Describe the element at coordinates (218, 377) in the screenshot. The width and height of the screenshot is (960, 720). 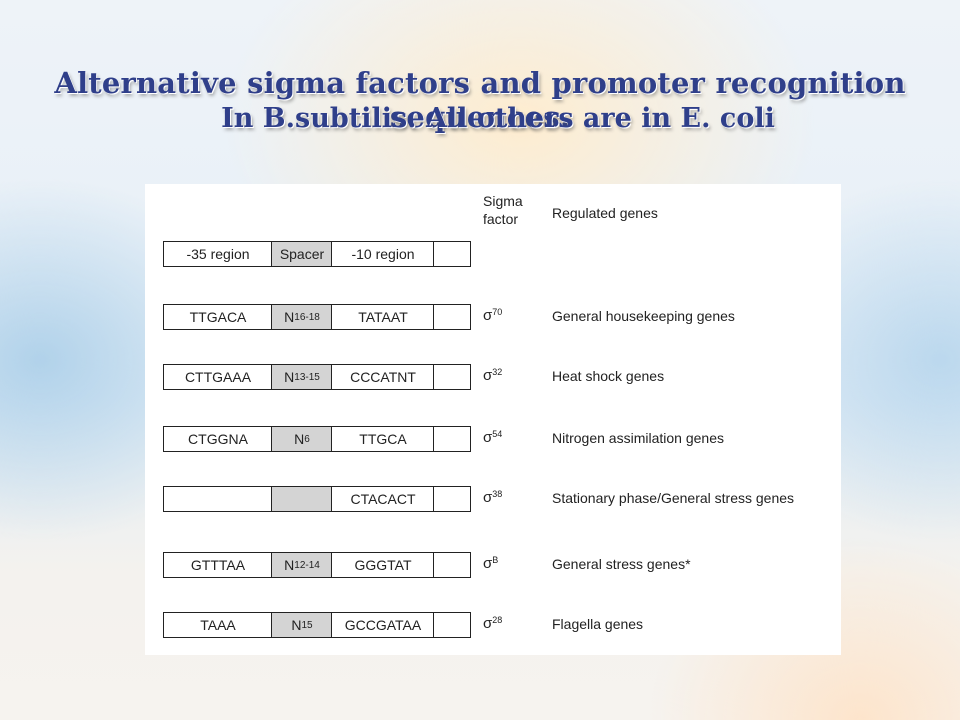
I see `minus35-sequence: CTTGAAA` at that location.